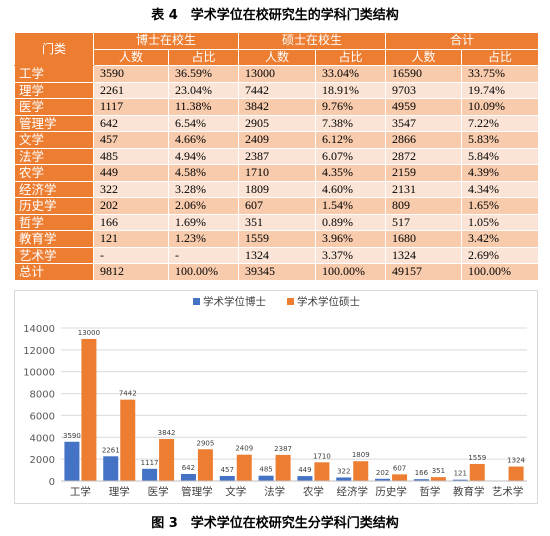 This screenshot has height=536, width=550. I want to click on y-tick-label: 0, so click(52, 482).